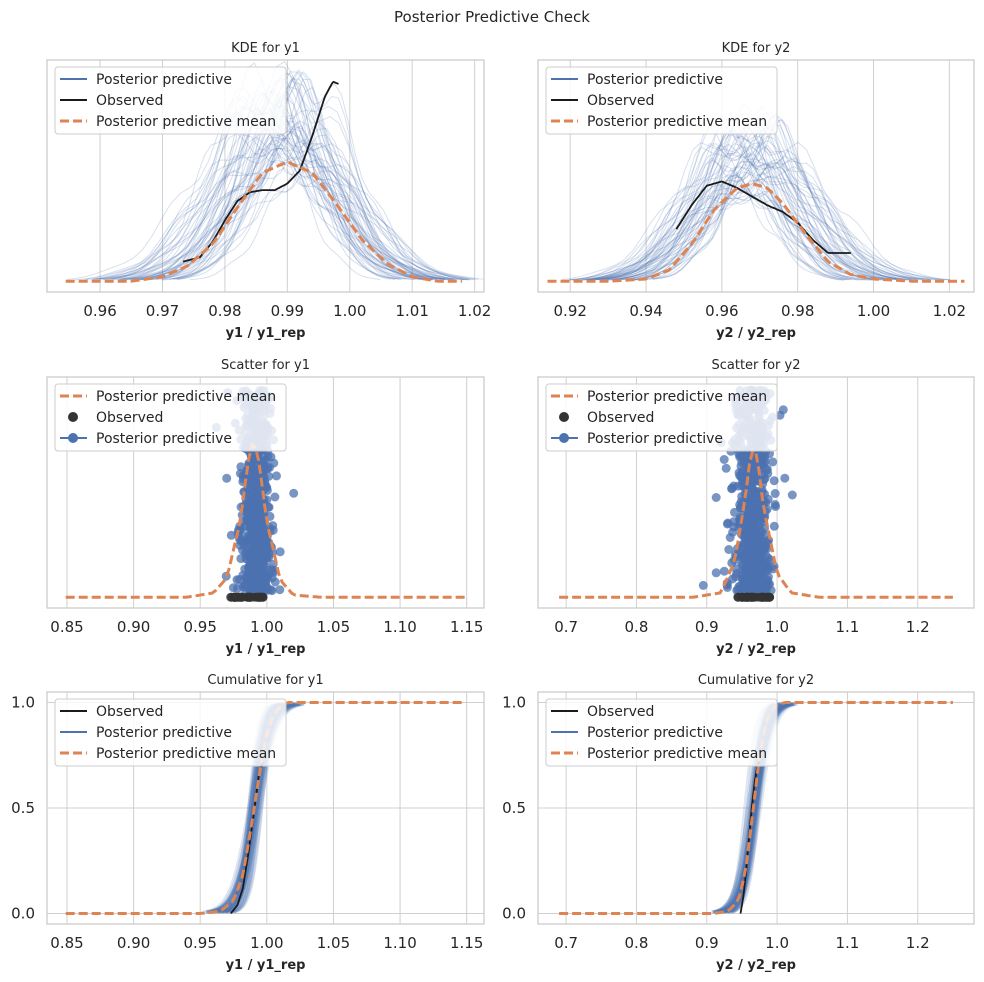  What do you see at coordinates (266, 333) in the screenshot?
I see `x-axis-label: y1 / y1_rep` at bounding box center [266, 333].